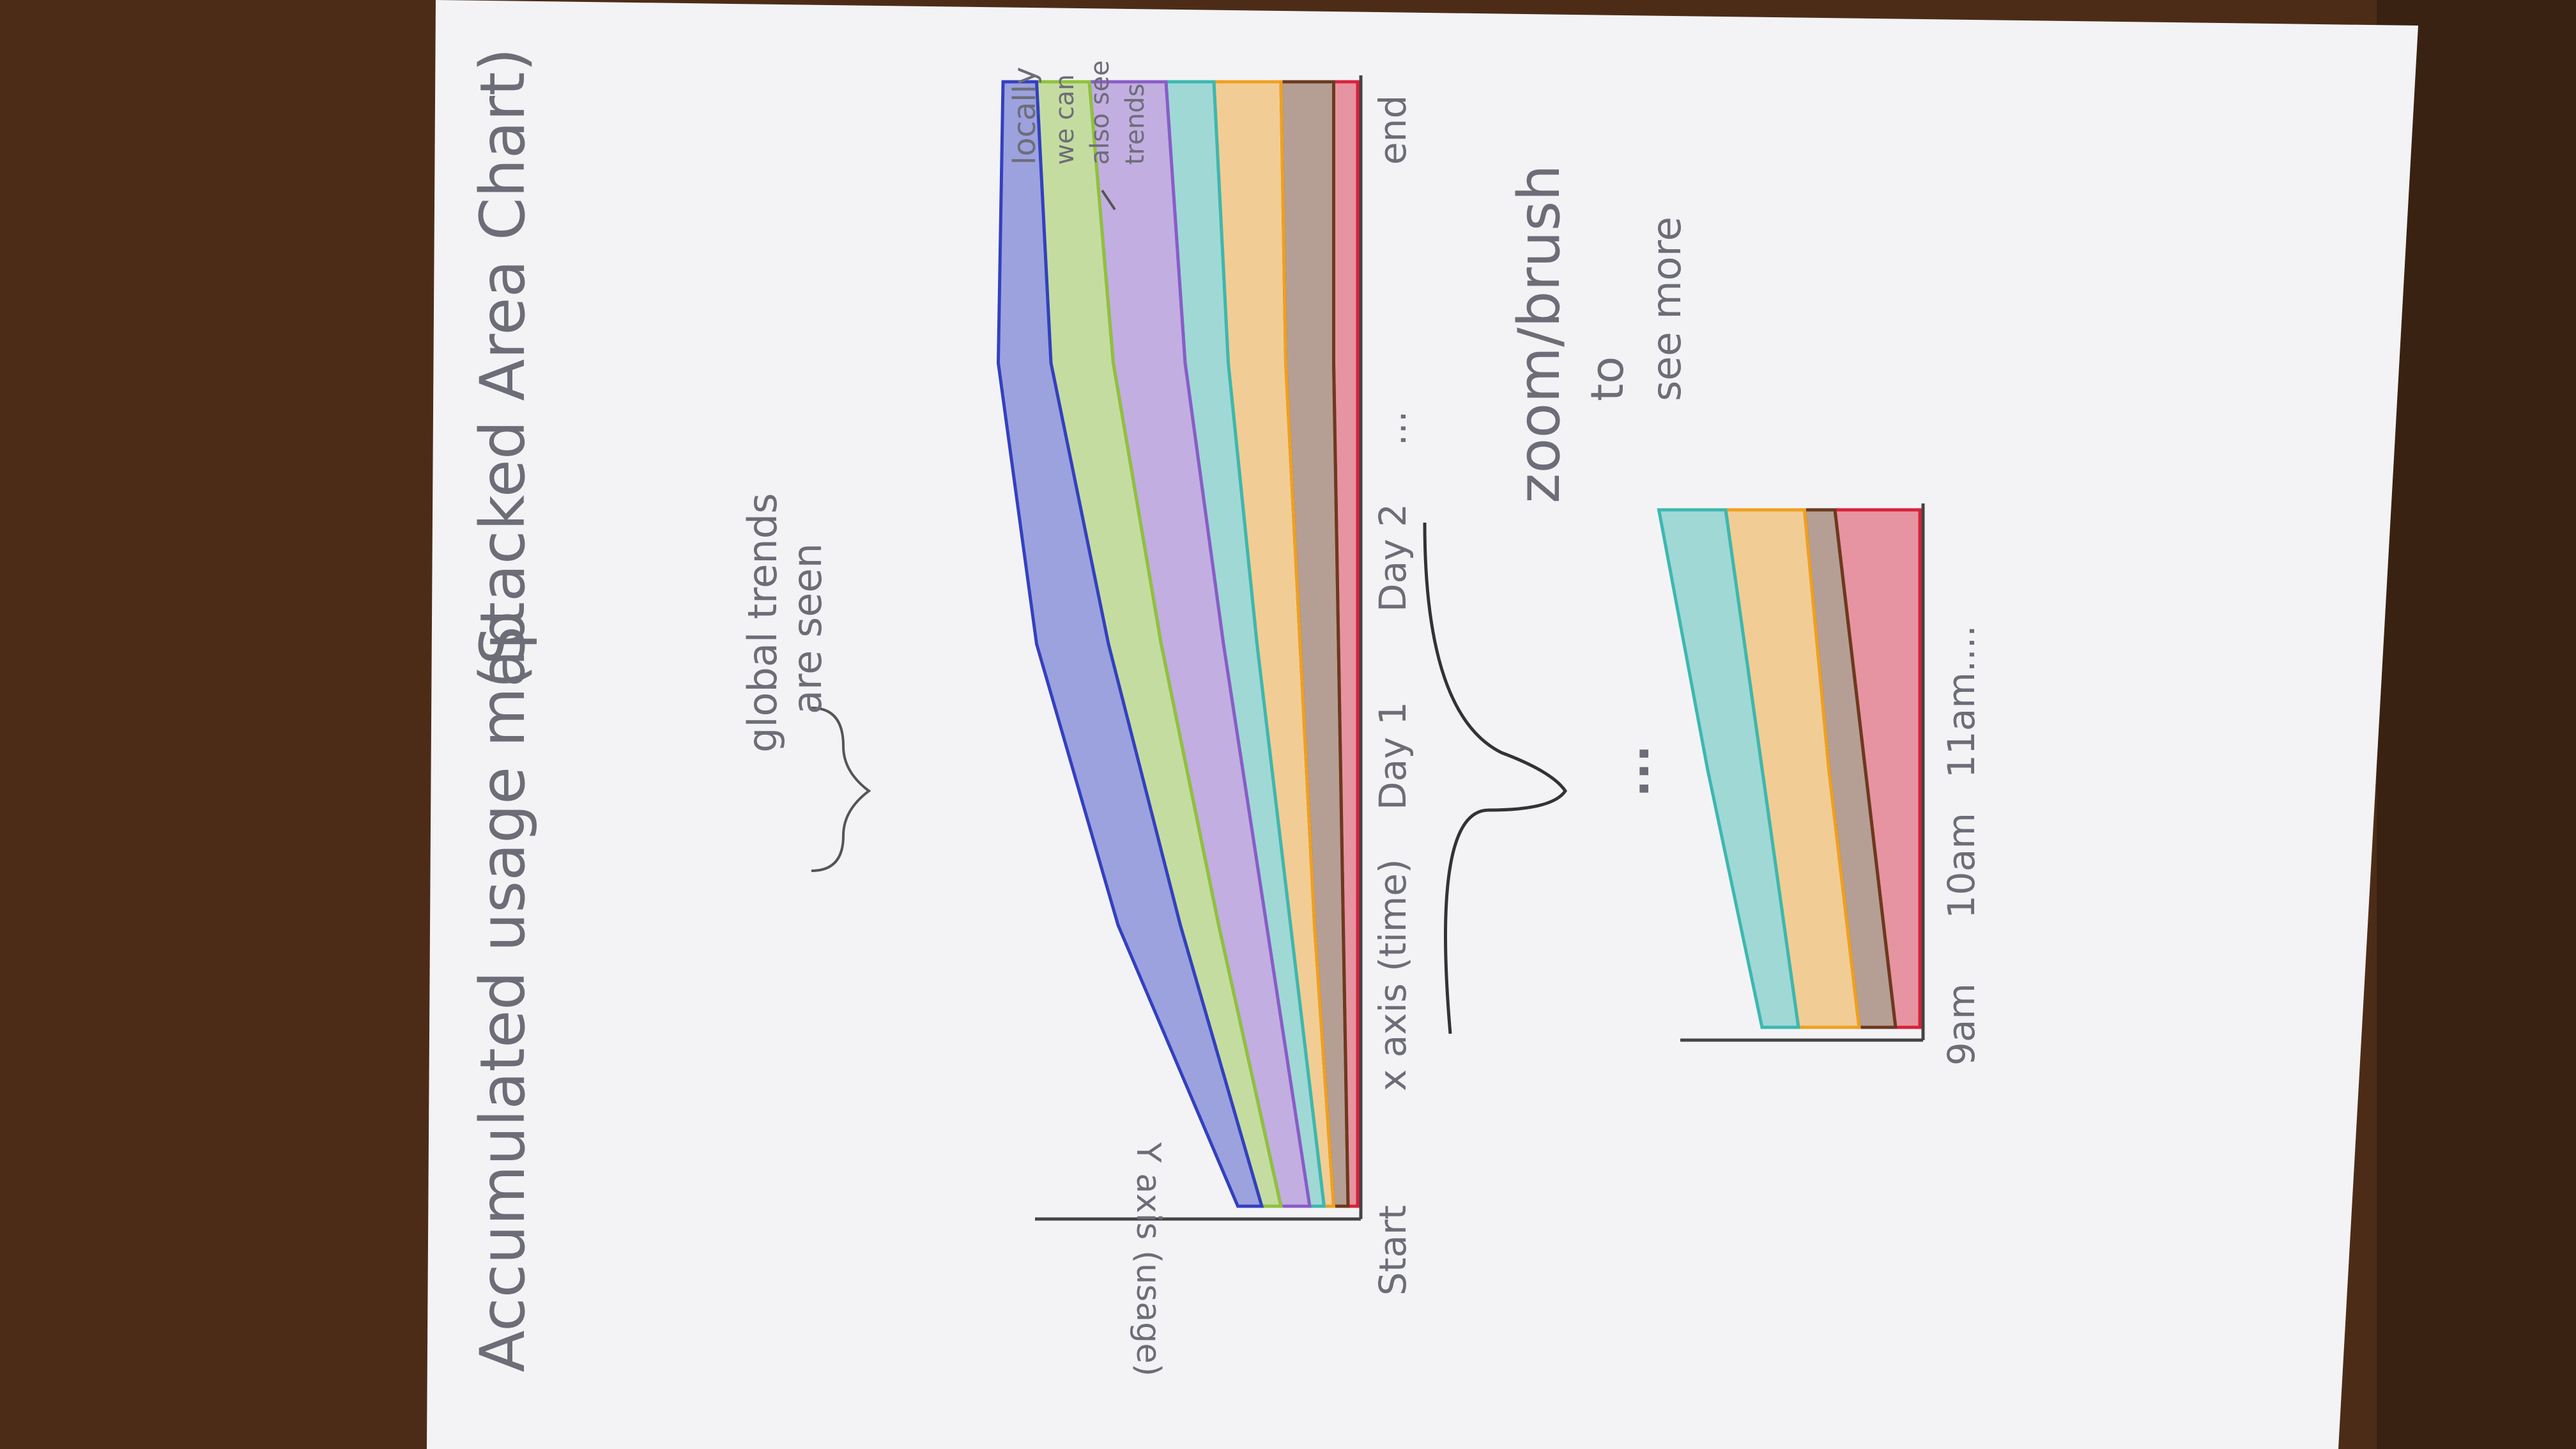  I want to click on local-trends-label-4: trends, so click(1135, 124).